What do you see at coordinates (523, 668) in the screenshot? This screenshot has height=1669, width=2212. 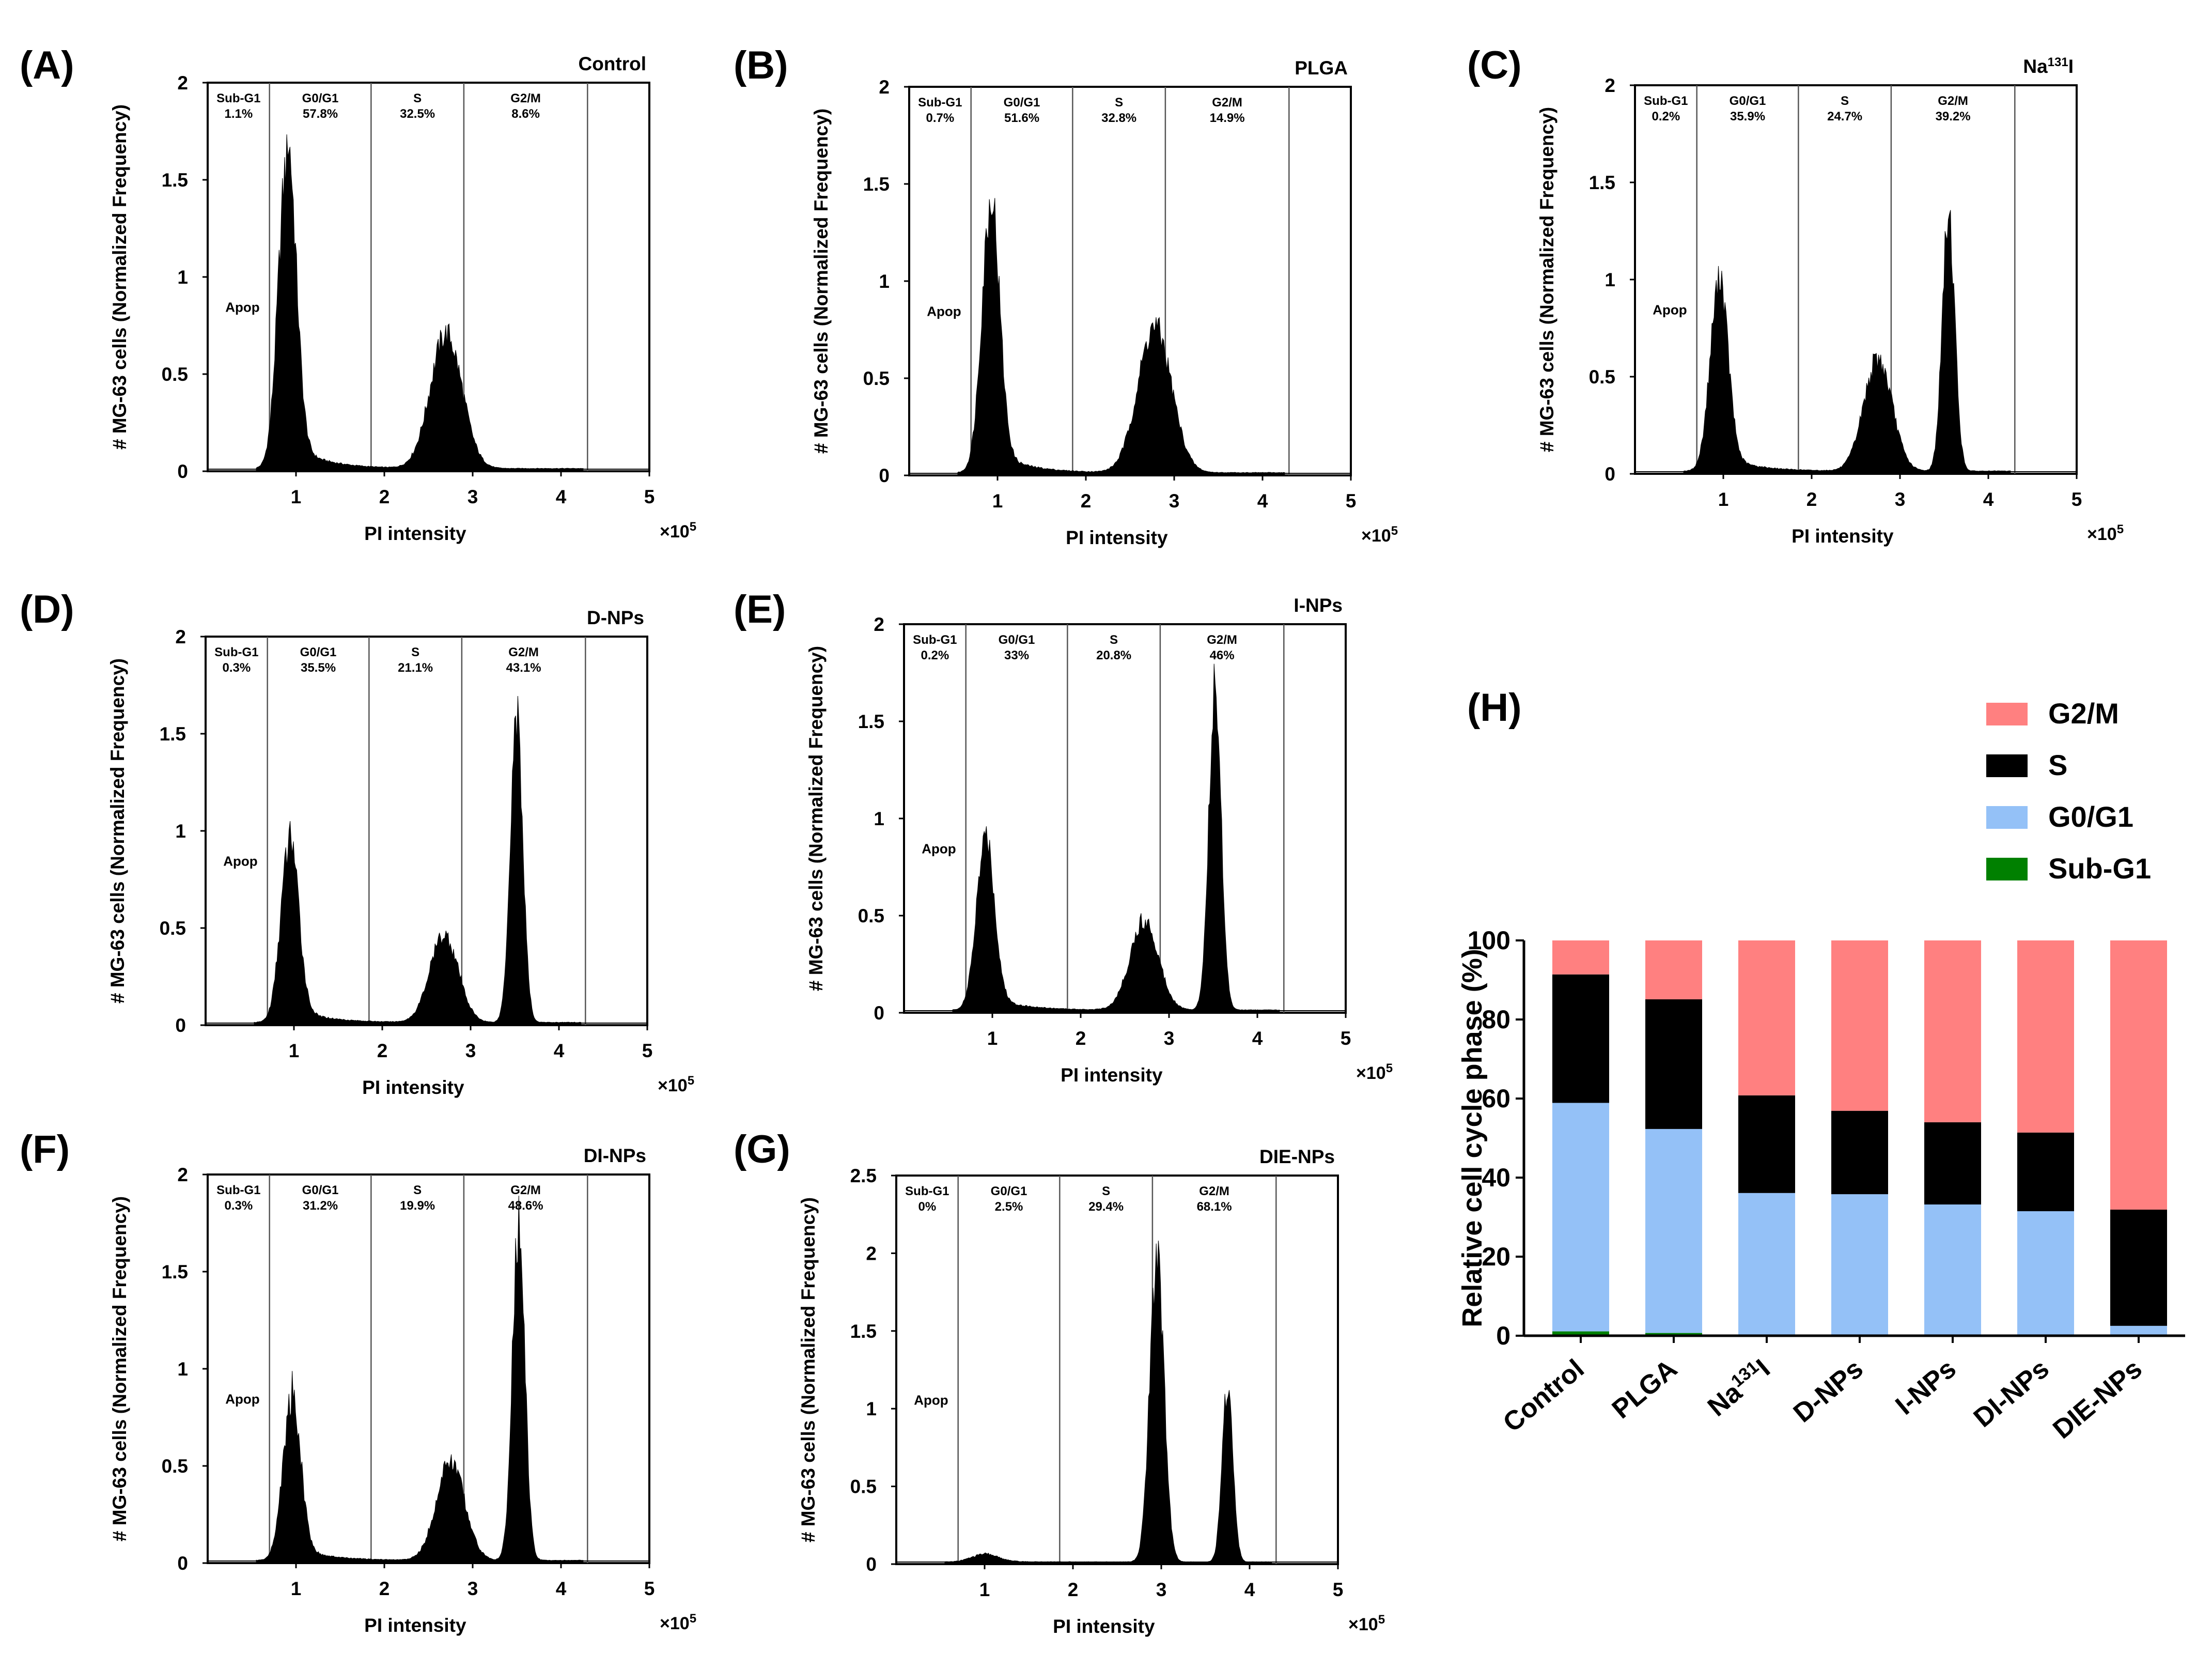 I see `phase-percent-3: 43.1%` at bounding box center [523, 668].